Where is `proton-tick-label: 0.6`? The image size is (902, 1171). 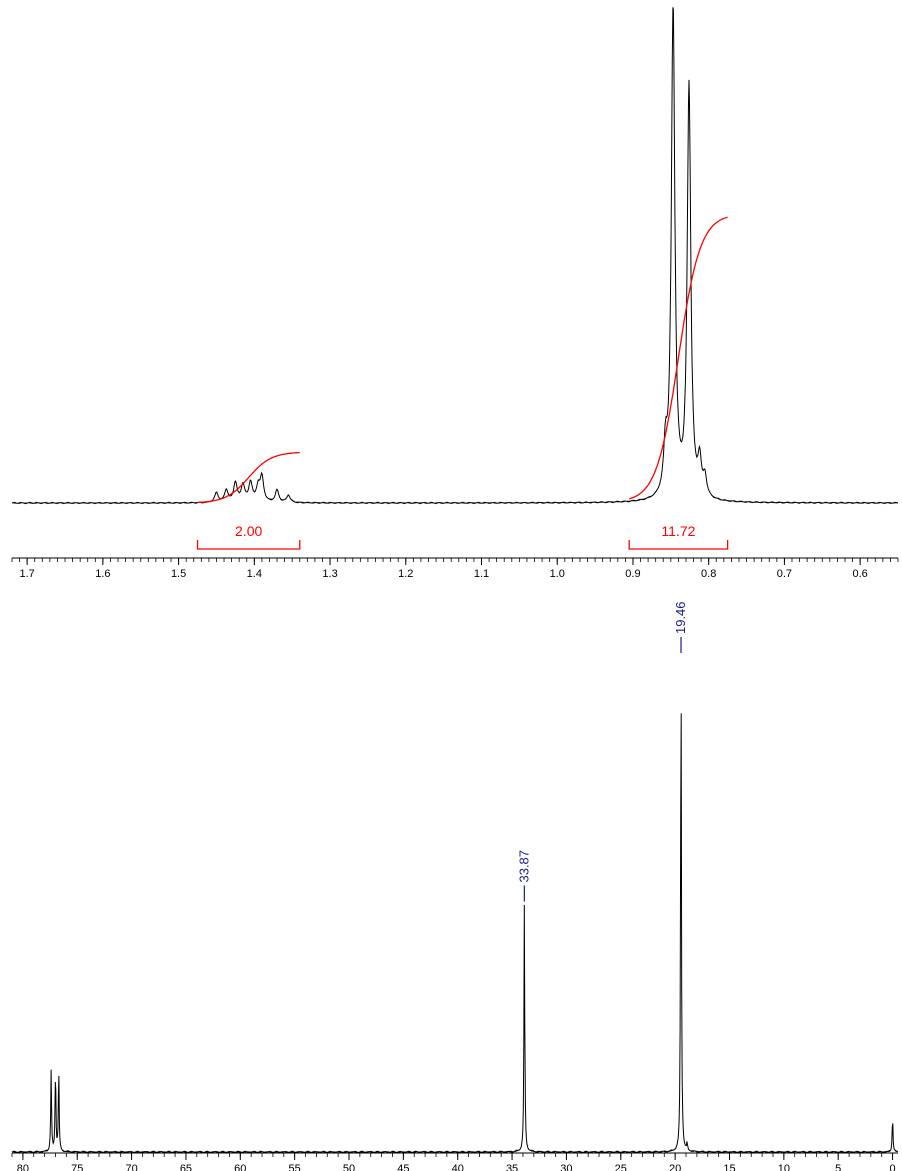
proton-tick-label: 0.6 is located at coordinates (859, 574).